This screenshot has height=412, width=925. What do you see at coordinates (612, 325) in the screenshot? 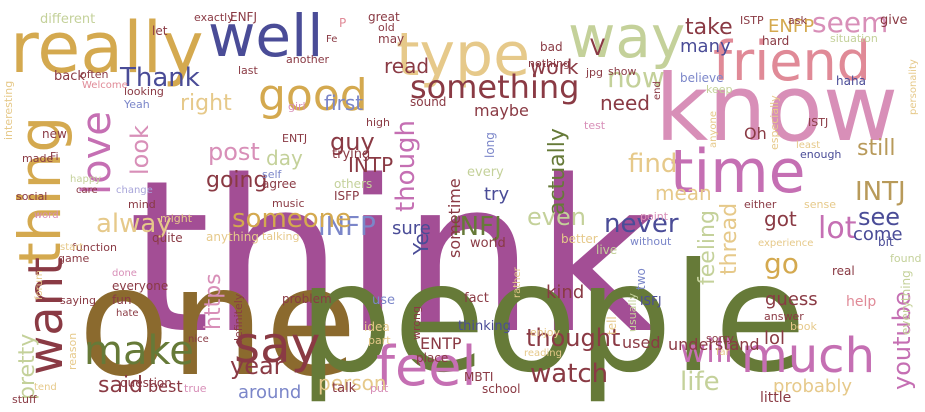
I see `word-tell: tell` at bounding box center [612, 325].